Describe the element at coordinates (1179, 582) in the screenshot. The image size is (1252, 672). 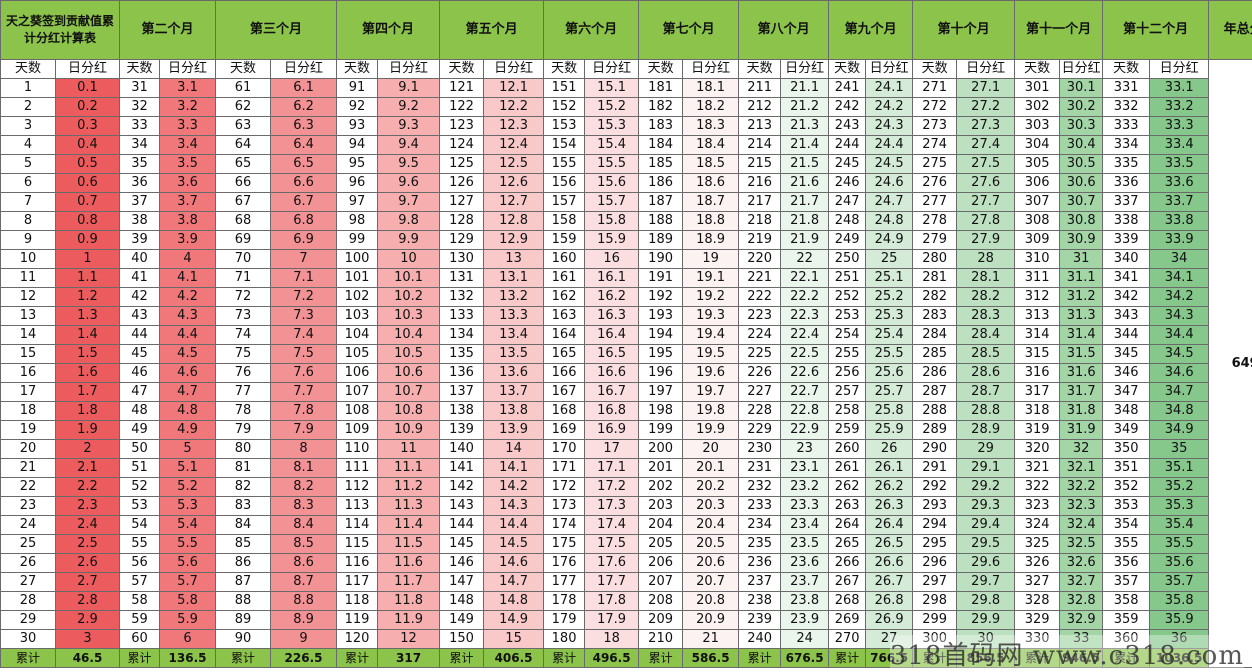
I see `bonus-cell: 35.7` at that location.